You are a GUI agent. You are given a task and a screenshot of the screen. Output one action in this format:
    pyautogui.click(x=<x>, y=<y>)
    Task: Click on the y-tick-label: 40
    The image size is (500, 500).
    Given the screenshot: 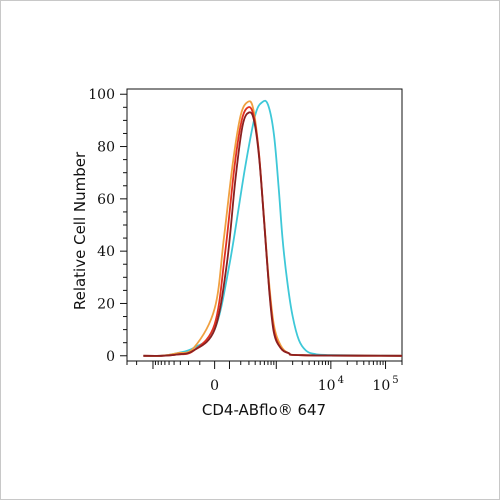 What is the action you would take?
    pyautogui.click(x=106, y=252)
    